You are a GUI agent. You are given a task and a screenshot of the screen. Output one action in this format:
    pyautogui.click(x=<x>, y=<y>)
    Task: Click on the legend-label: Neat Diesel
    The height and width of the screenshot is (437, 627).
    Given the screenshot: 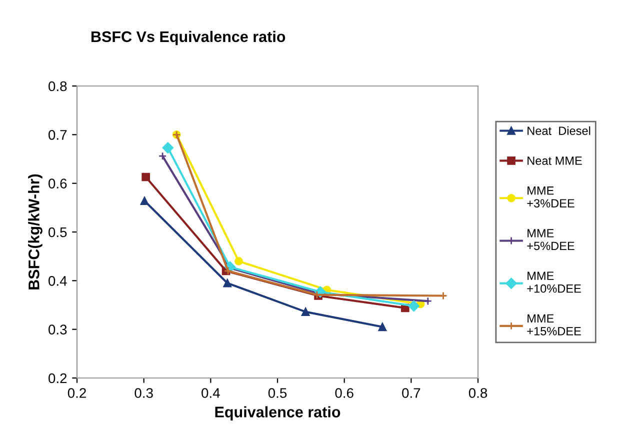 What is the action you would take?
    pyautogui.click(x=559, y=130)
    